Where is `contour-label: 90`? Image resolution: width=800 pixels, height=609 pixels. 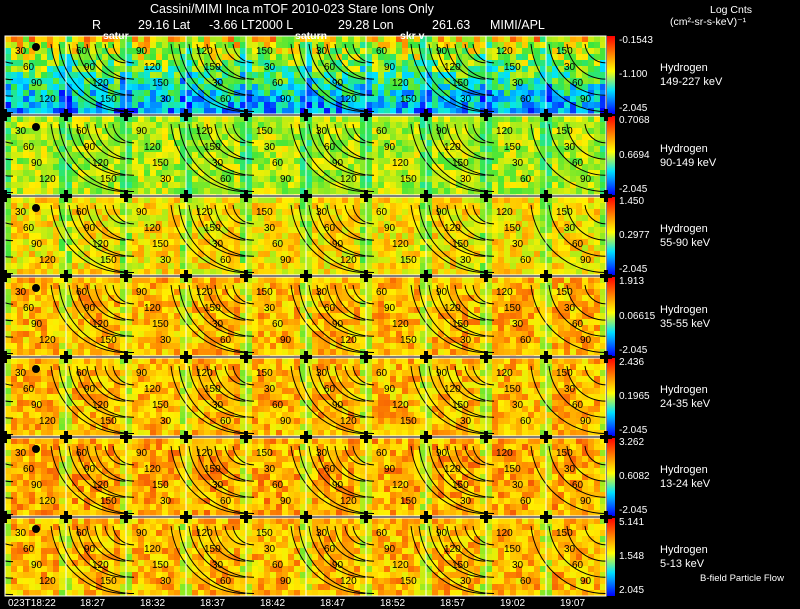
contour-label: 90 is located at coordinates (90, 228).